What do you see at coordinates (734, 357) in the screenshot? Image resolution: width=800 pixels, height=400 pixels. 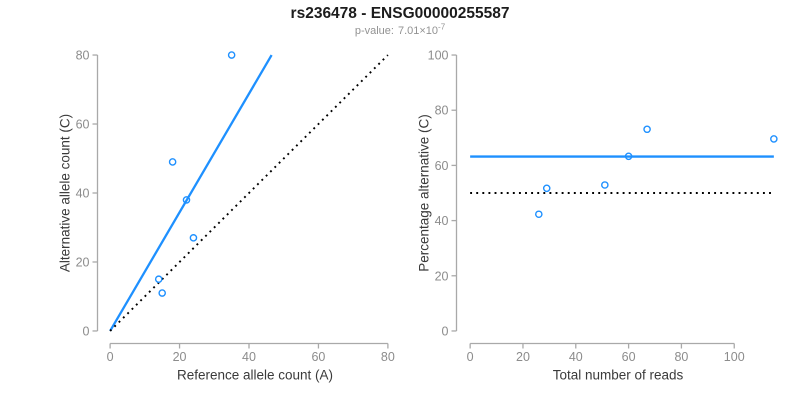 I see `x-tick-label: 100` at bounding box center [734, 357].